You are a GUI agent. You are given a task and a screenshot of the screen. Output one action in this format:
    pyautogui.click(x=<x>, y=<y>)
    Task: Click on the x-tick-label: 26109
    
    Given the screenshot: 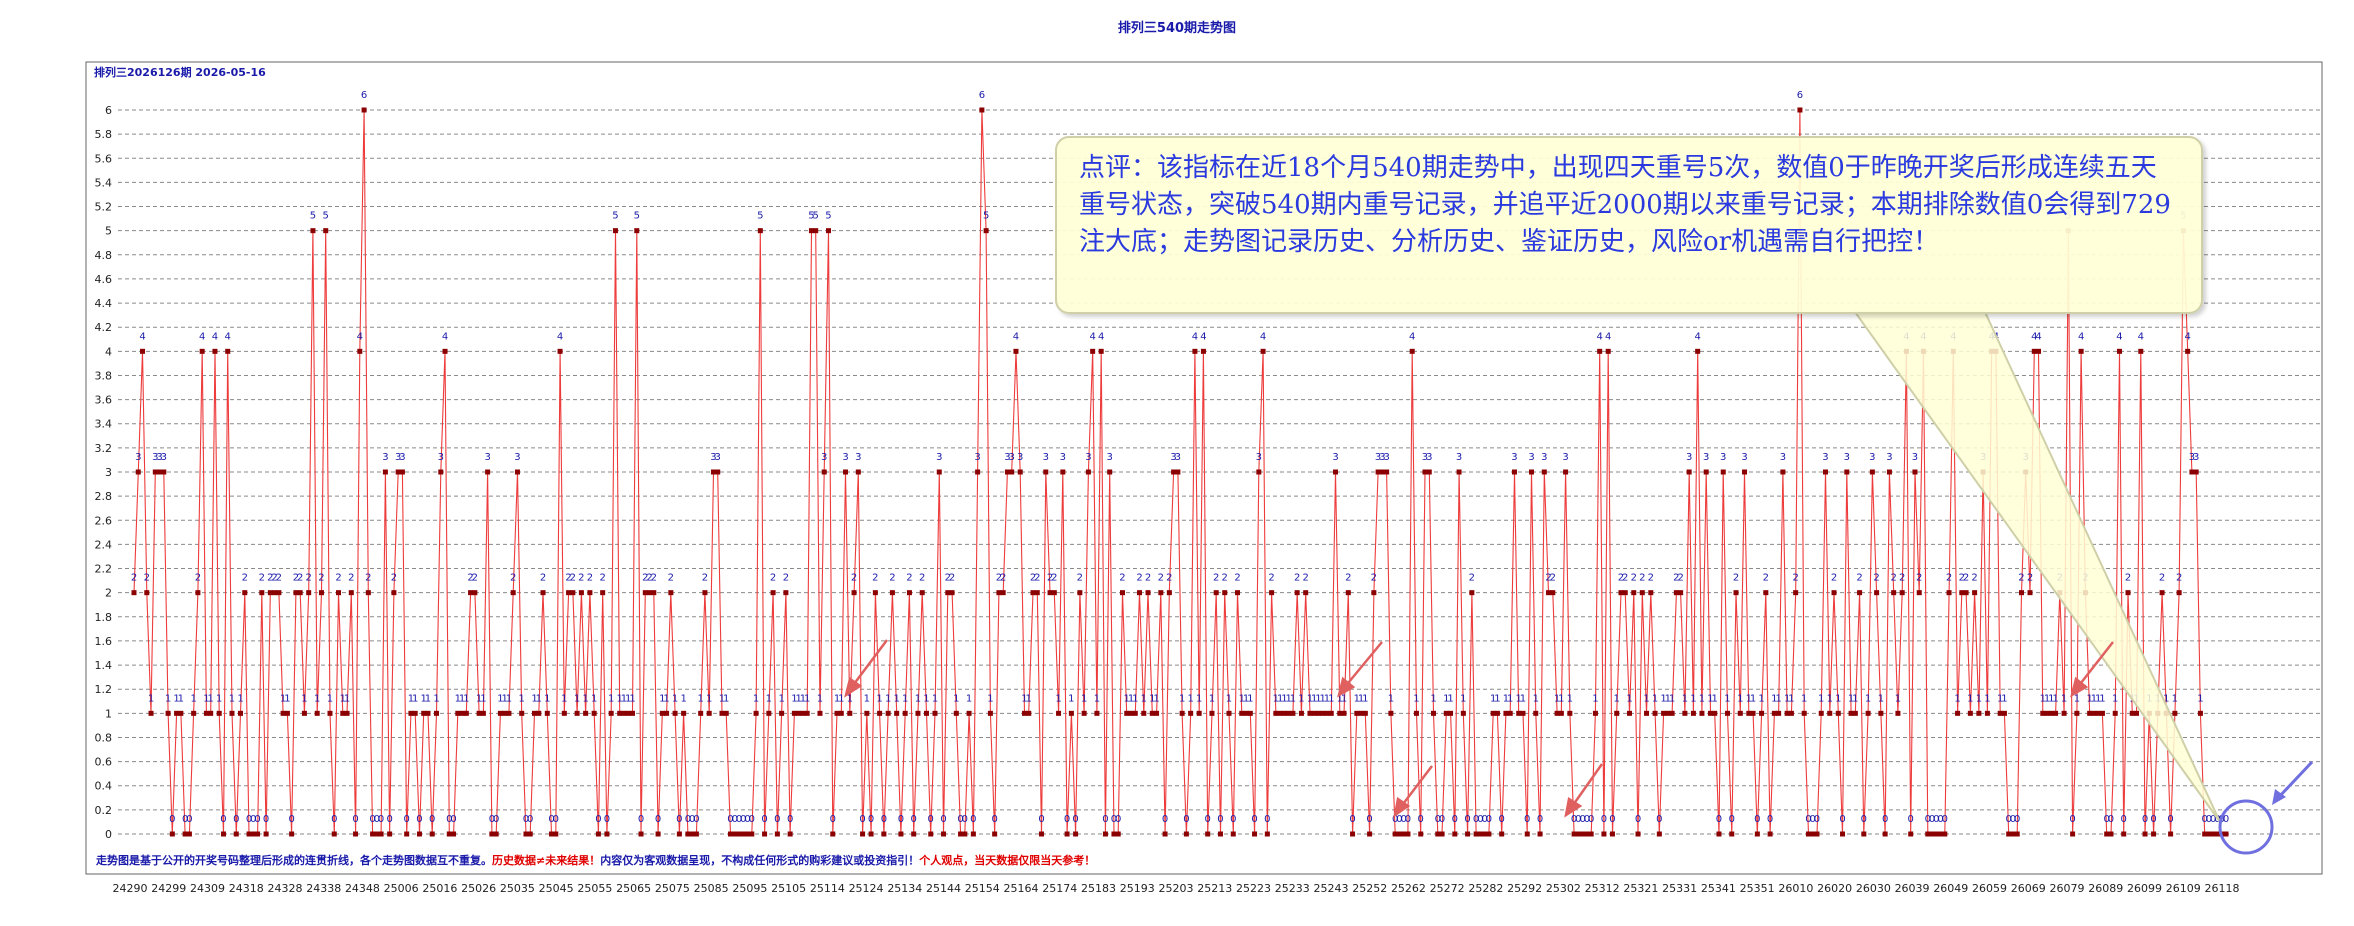 What is the action you would take?
    pyautogui.click(x=2183, y=888)
    